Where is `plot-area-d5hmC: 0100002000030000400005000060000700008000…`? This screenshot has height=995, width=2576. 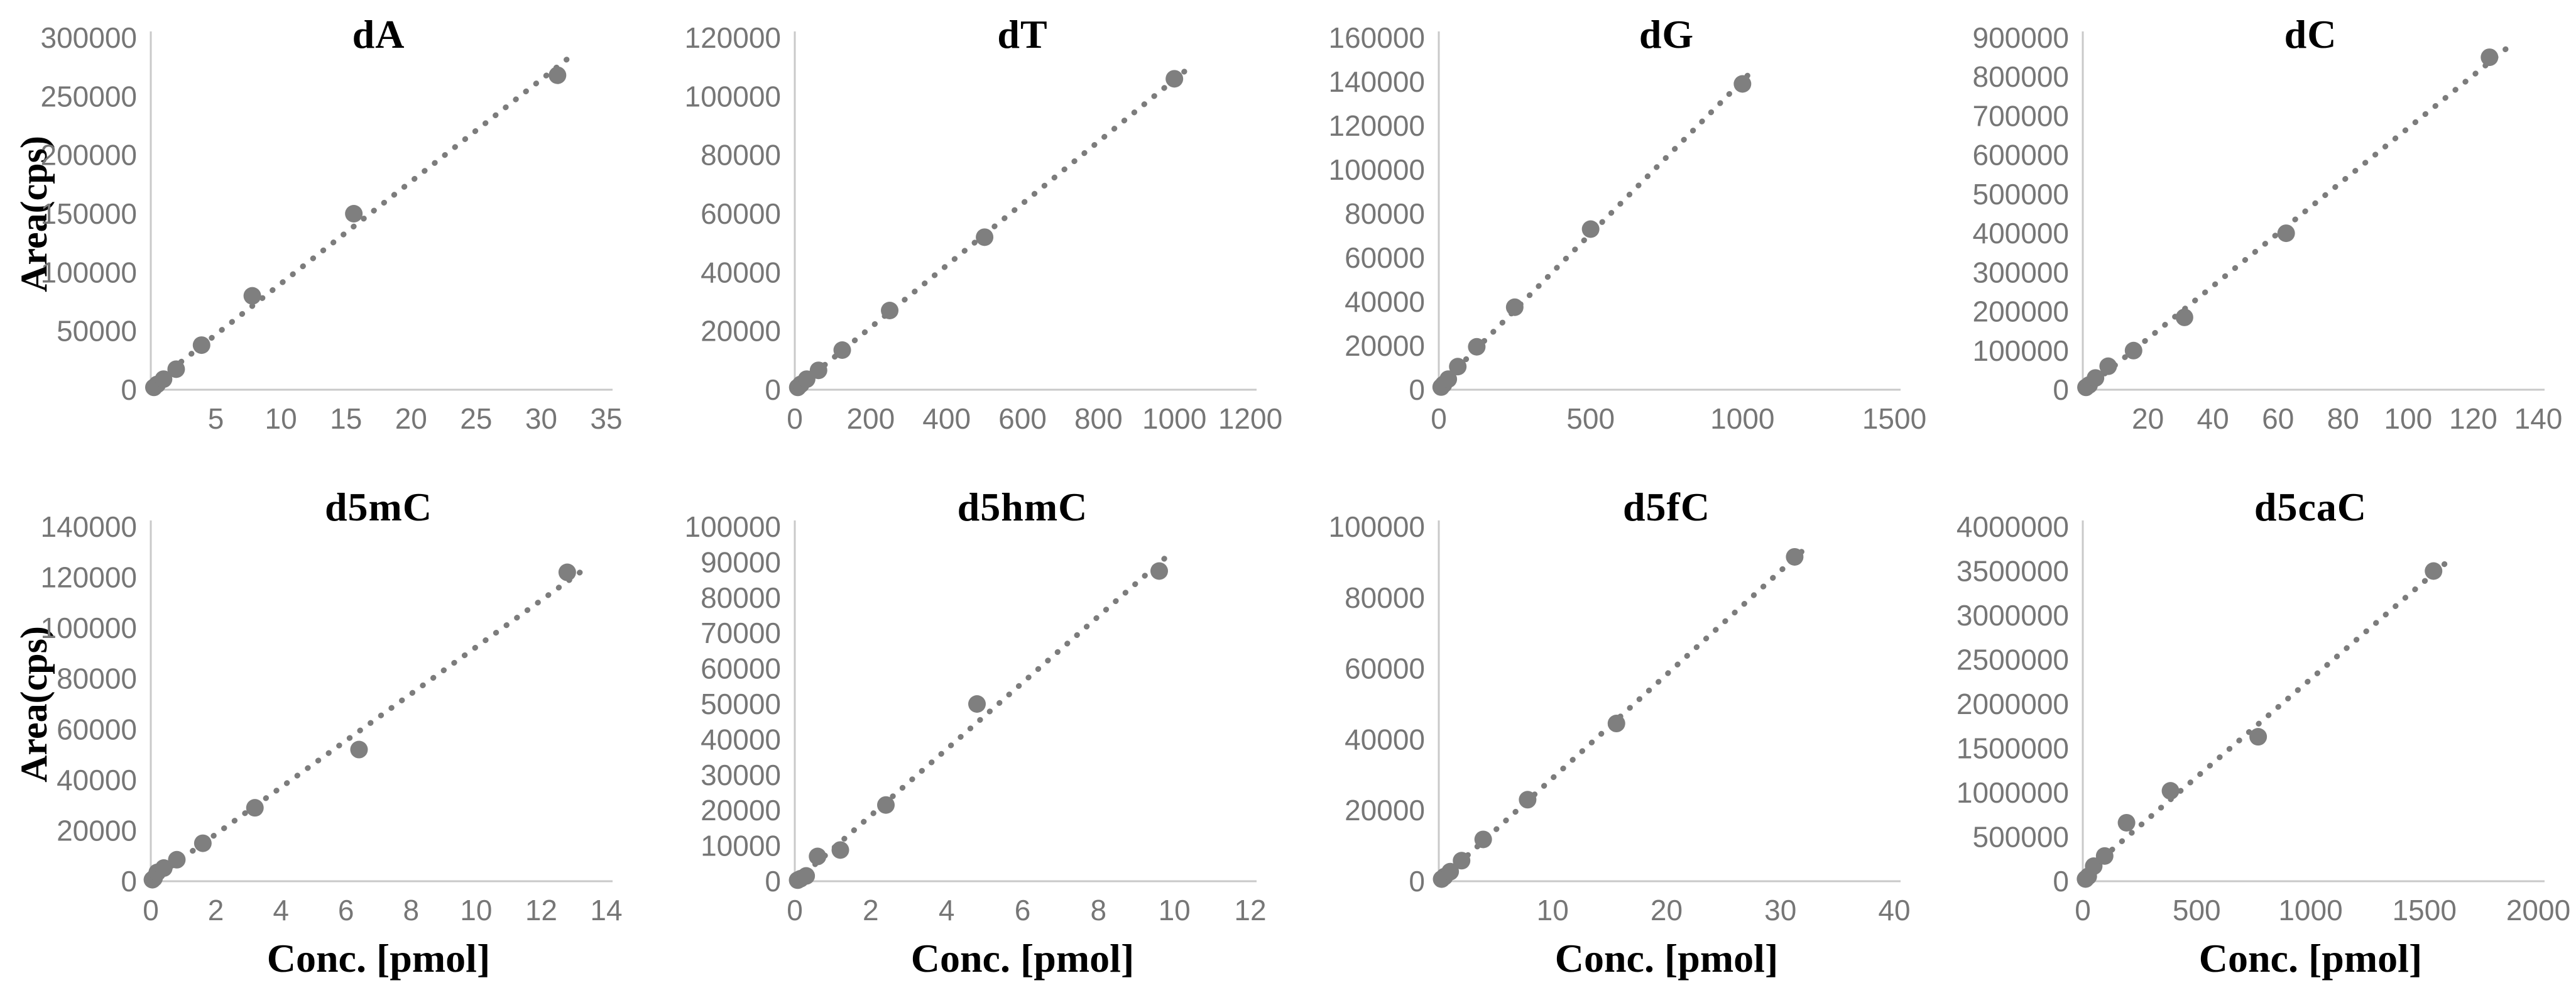
plot-area-d5hmC: 0100002000030000400005000060000700008000… is located at coordinates (976, 718).